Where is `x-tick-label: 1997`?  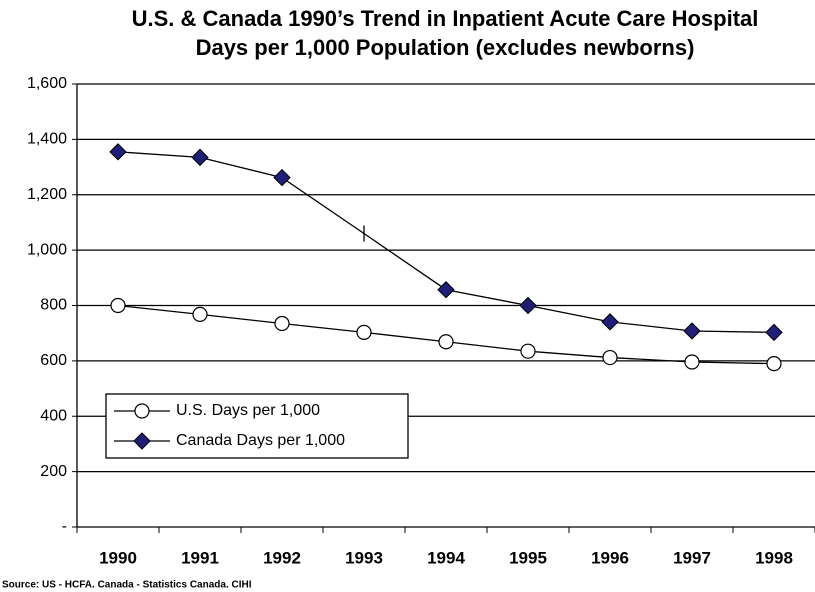 x-tick-label: 1997 is located at coordinates (692, 557).